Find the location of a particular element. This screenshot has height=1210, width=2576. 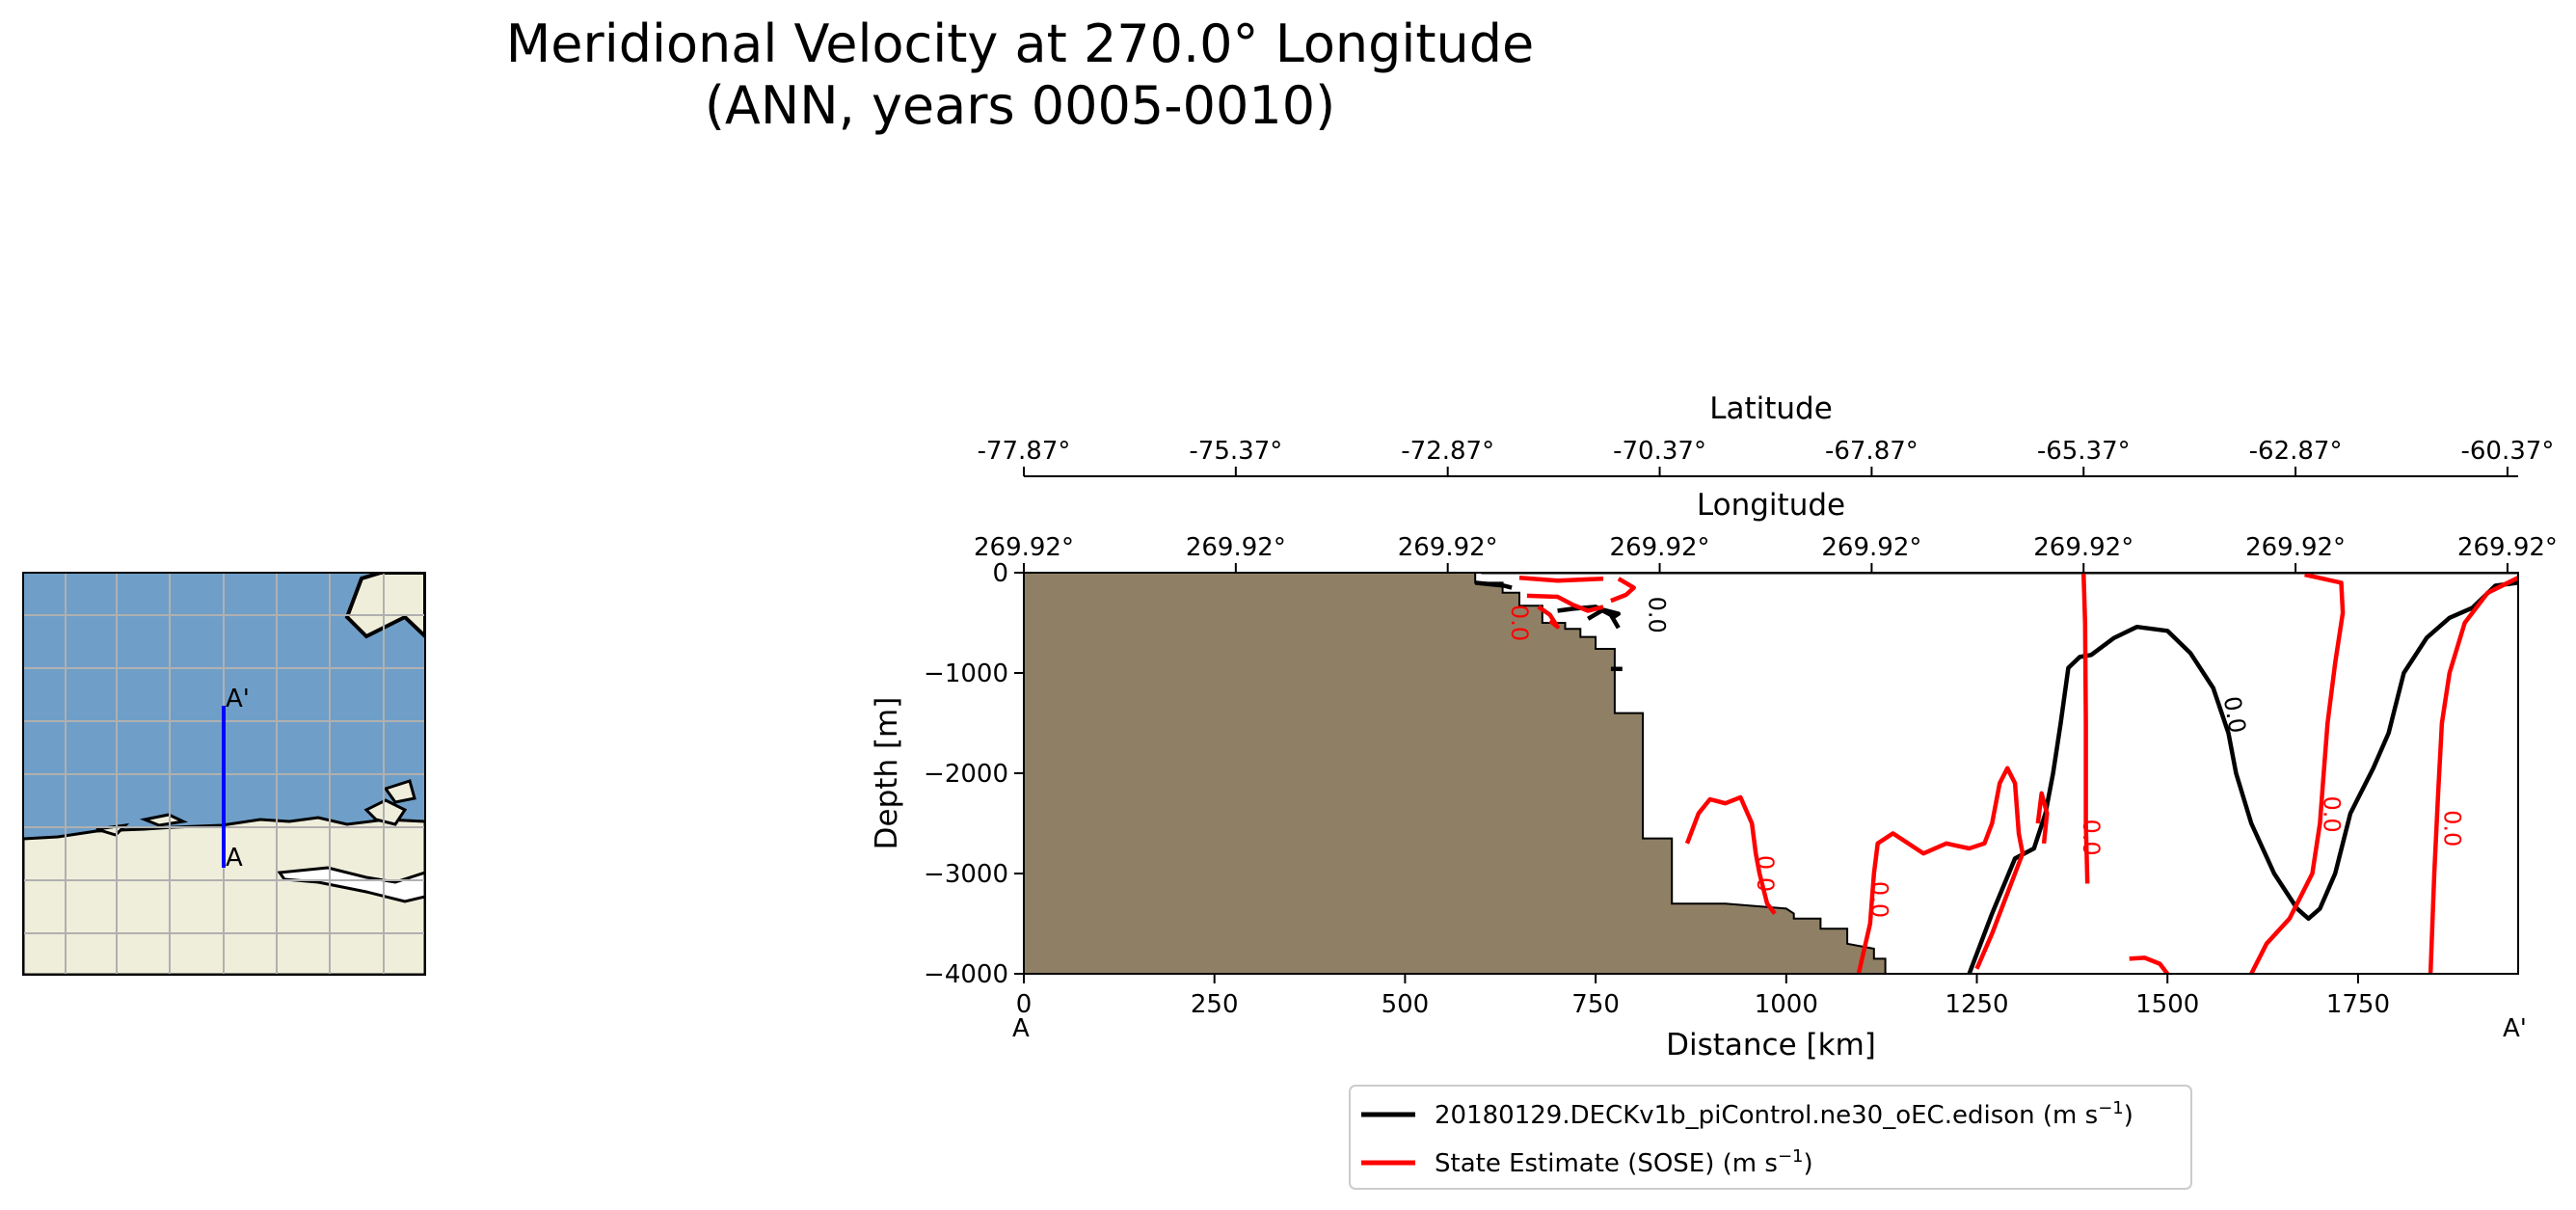

inset-map: A' A is located at coordinates (224, 774).